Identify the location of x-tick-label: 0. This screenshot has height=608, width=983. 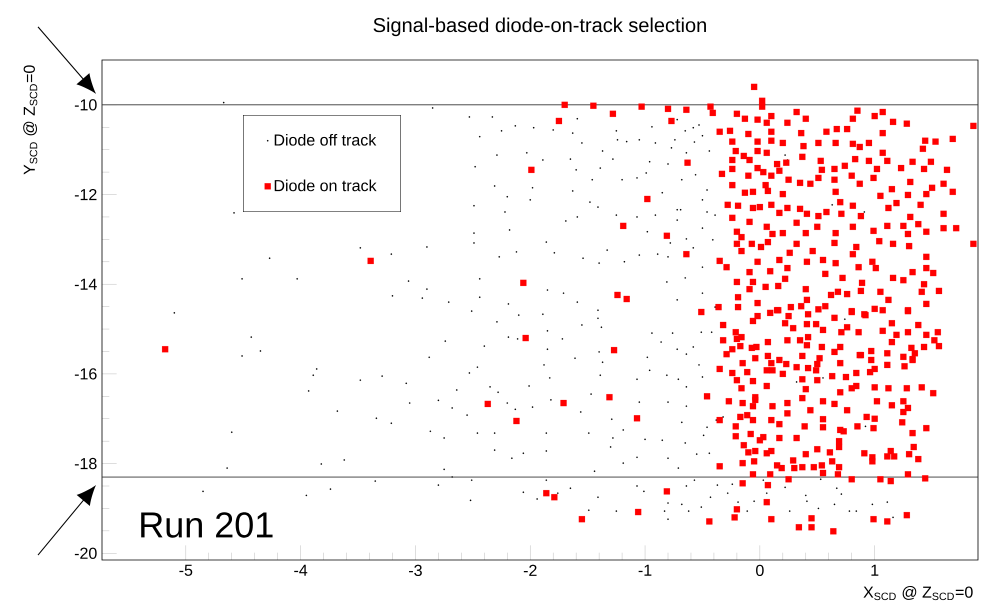
(760, 570).